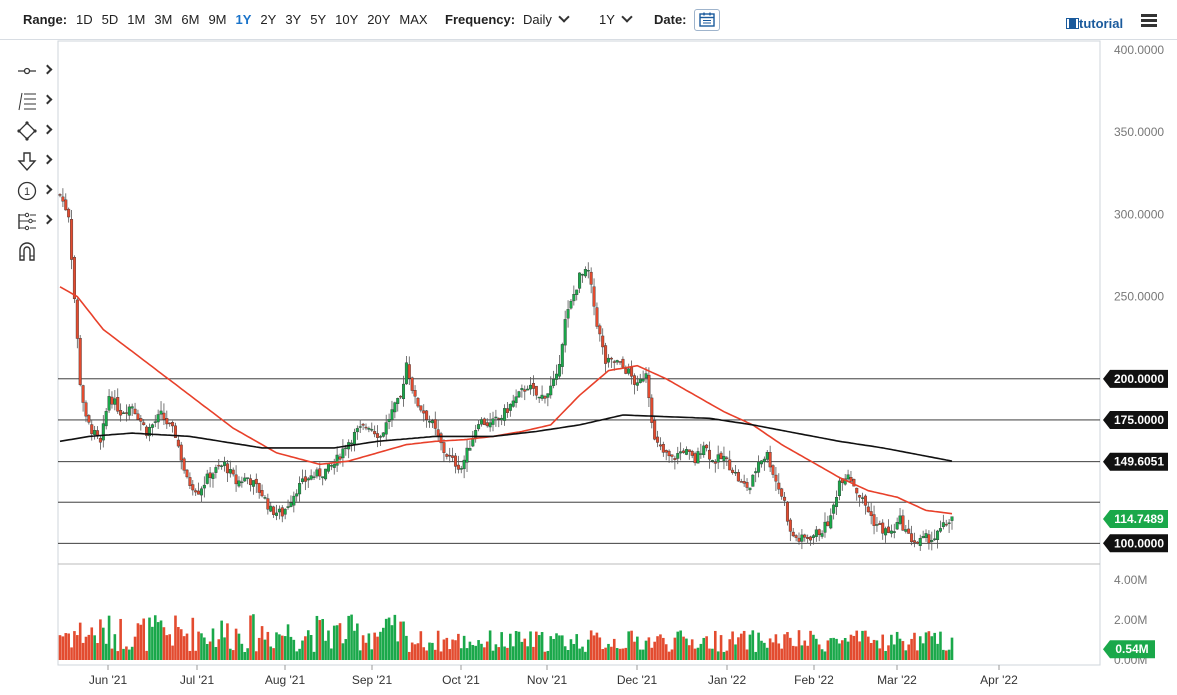 This screenshot has width=1177, height=695. What do you see at coordinates (31, 73) in the screenshot?
I see `tool-line` at bounding box center [31, 73].